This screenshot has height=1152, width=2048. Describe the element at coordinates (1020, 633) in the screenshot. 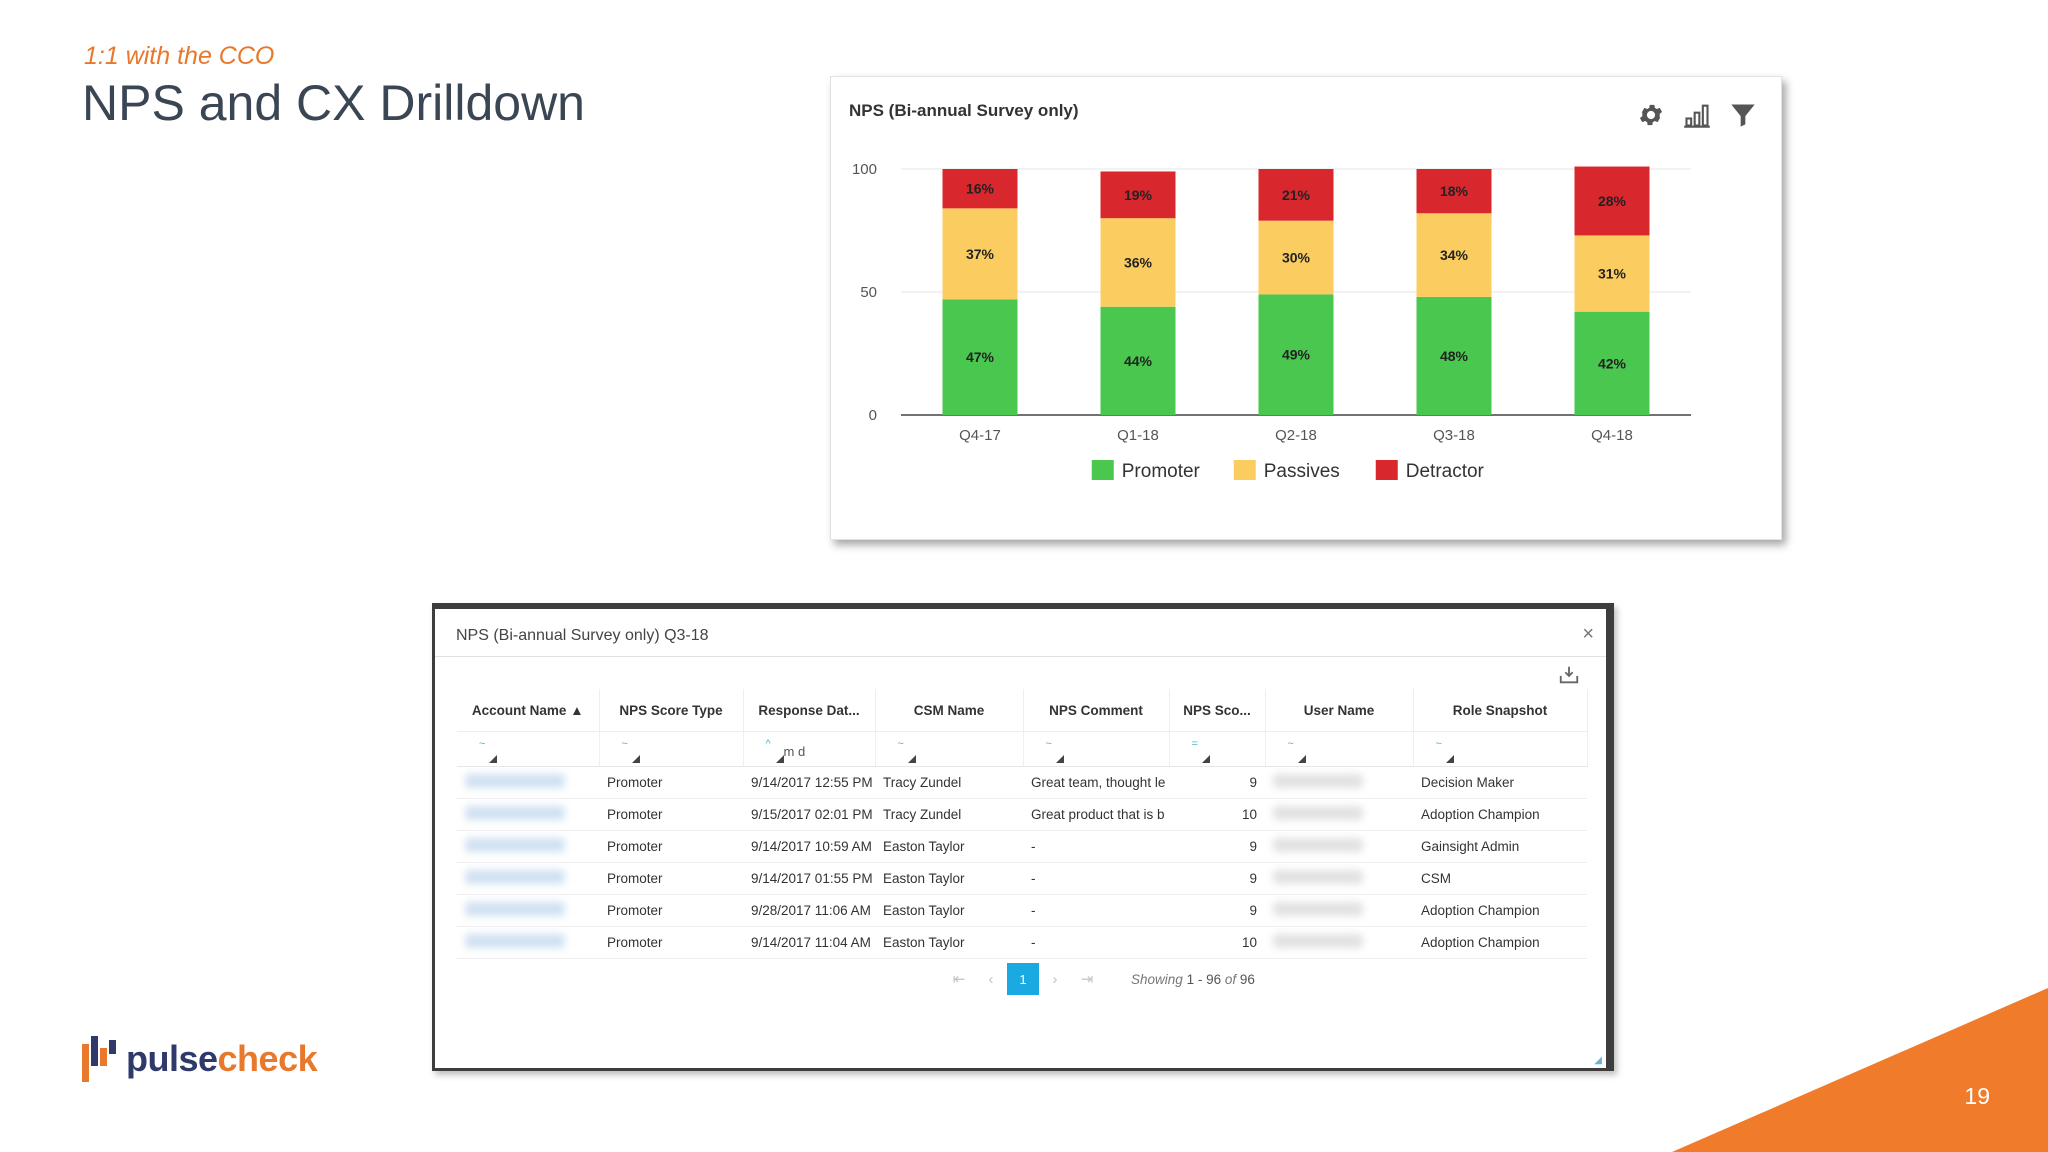

I see `modal-header: NPS (Bi-annual Survey only) Q3-18 ×` at that location.